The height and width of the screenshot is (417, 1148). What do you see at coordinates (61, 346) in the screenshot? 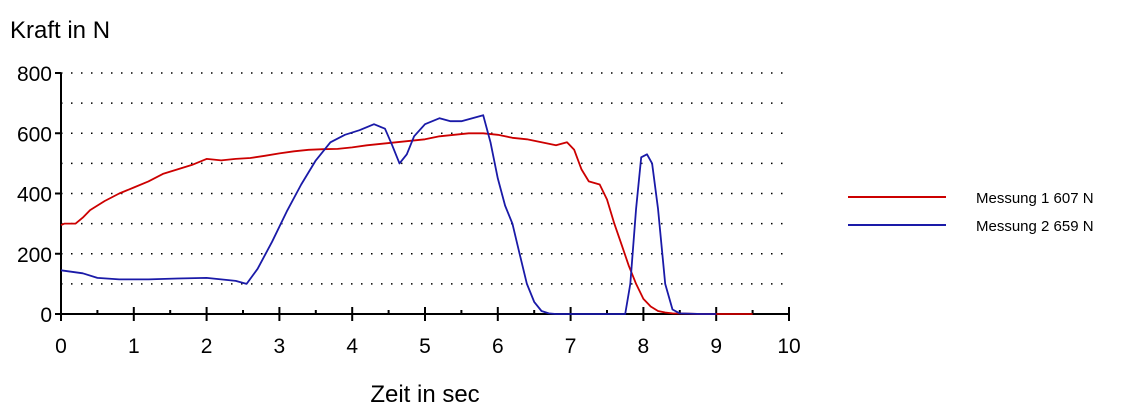
I see `x-tick-label: 0` at bounding box center [61, 346].